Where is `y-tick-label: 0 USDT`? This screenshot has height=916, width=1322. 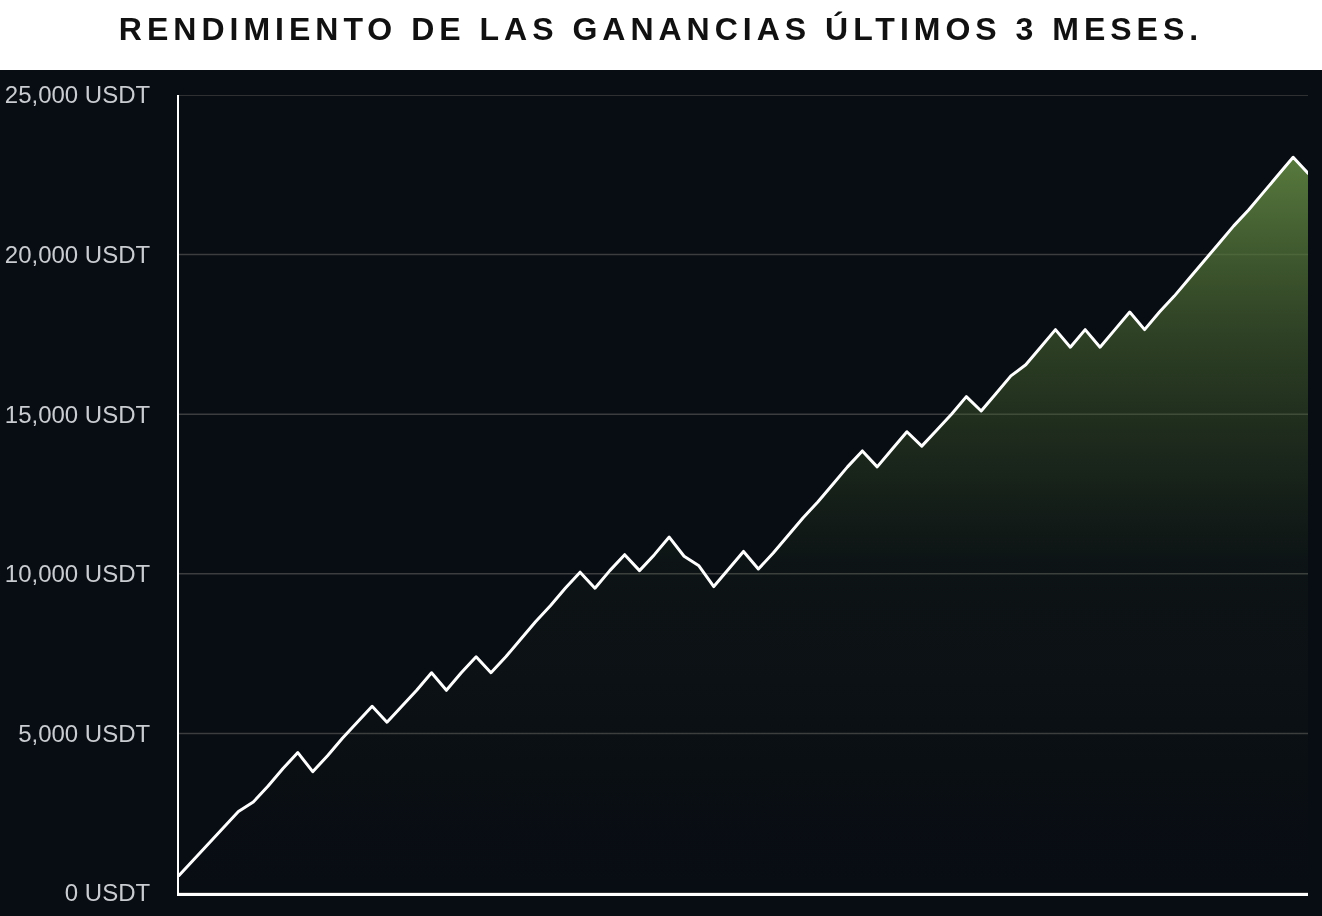 y-tick-label: 0 USDT is located at coordinates (107, 893).